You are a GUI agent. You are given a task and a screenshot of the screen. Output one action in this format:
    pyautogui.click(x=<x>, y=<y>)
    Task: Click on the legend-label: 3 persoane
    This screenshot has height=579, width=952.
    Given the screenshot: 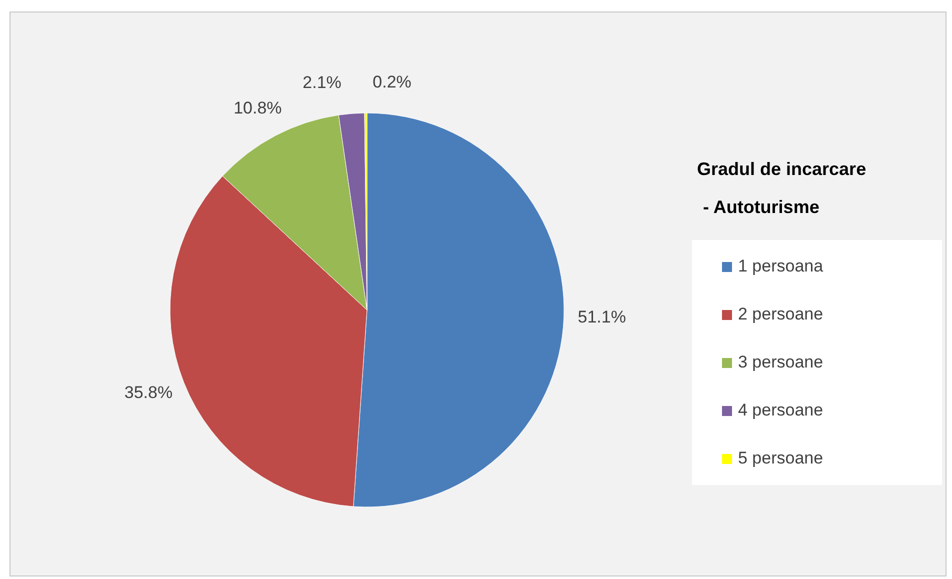 What is the action you would take?
    pyautogui.click(x=781, y=362)
    